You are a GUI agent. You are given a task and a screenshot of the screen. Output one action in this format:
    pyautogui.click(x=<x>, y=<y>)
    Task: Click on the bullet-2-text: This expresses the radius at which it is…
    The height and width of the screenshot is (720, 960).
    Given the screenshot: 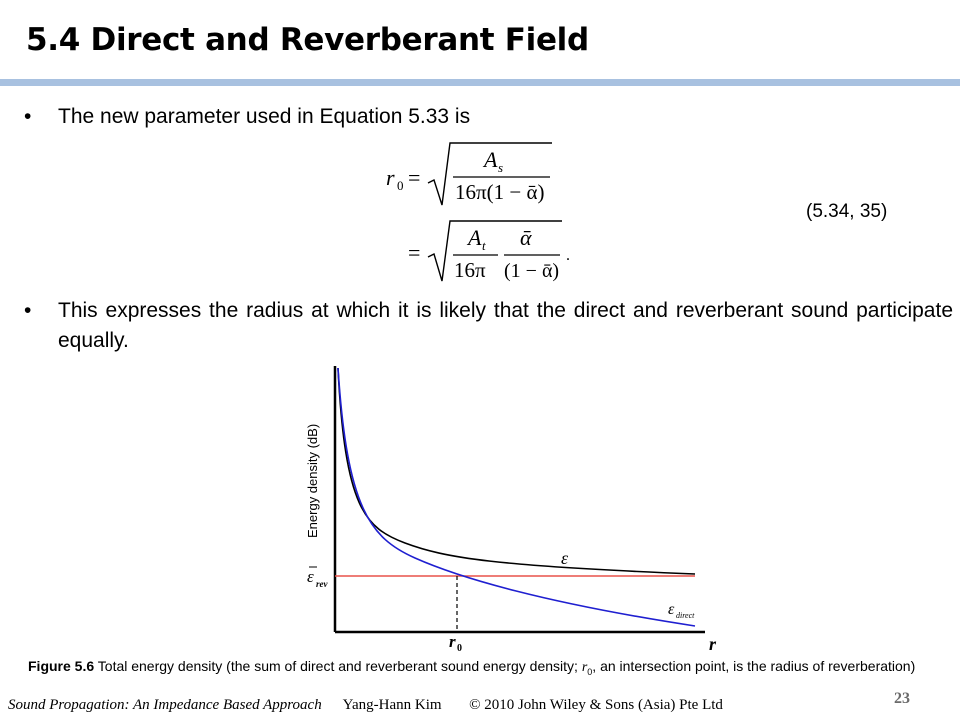 What is the action you would take?
    pyautogui.click(x=505, y=325)
    